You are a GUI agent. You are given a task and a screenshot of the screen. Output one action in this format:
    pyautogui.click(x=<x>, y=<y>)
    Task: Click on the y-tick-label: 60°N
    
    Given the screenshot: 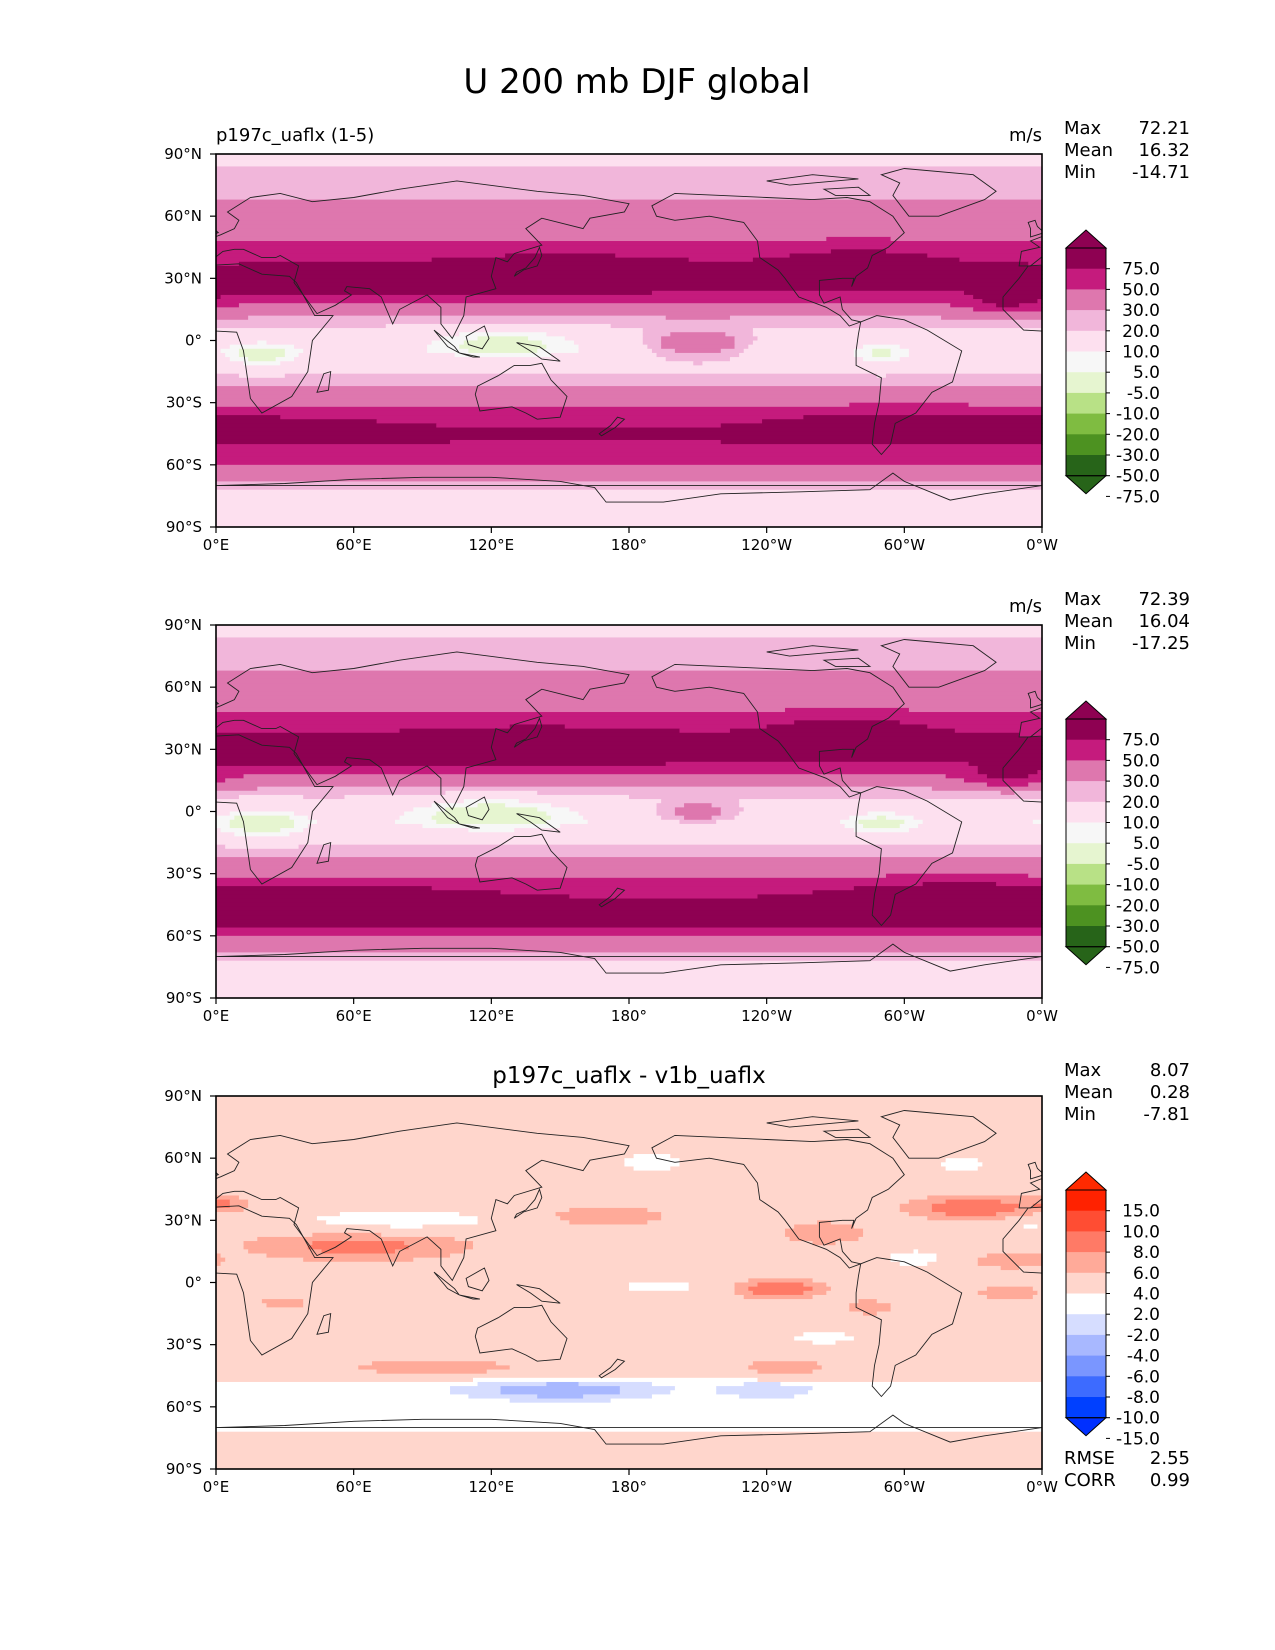 What is the action you would take?
    pyautogui.click(x=183, y=687)
    